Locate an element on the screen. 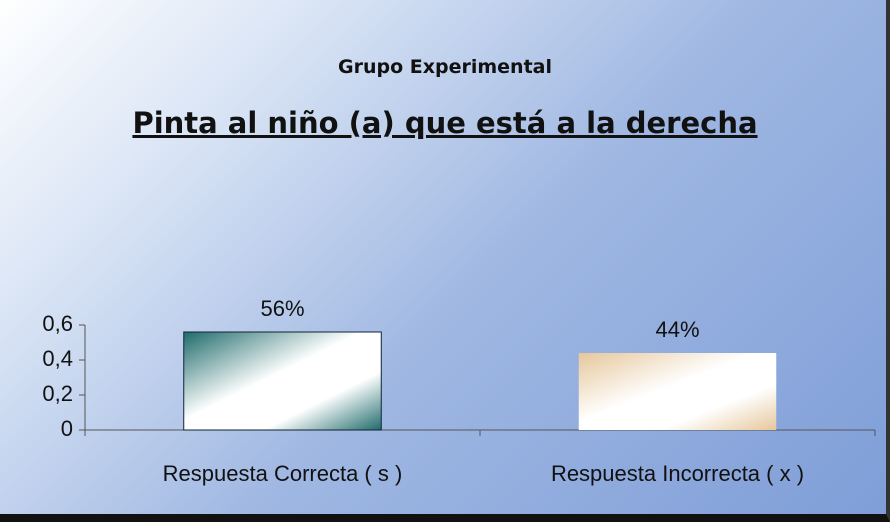 Image resolution: width=890 pixels, height=522 pixels. y-tick-label: 0,6 is located at coordinates (57, 323).